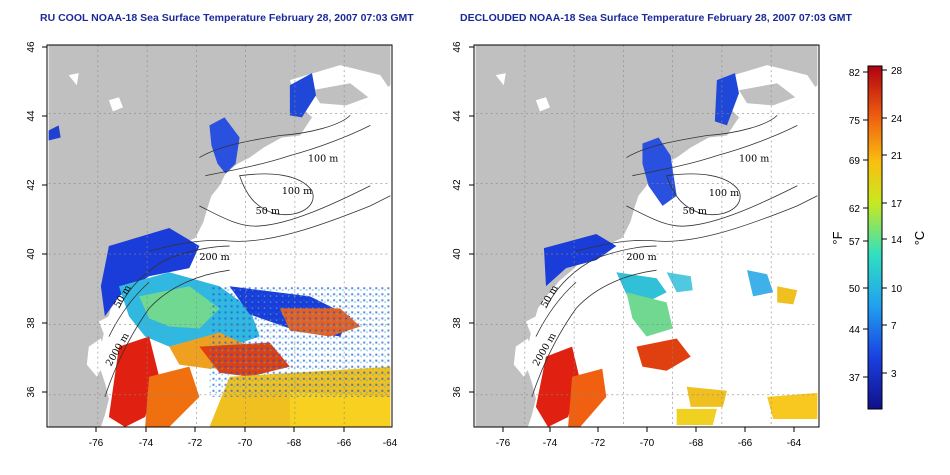  What do you see at coordinates (919, 238) in the screenshot?
I see `celsius-axis-label: °C` at bounding box center [919, 238].